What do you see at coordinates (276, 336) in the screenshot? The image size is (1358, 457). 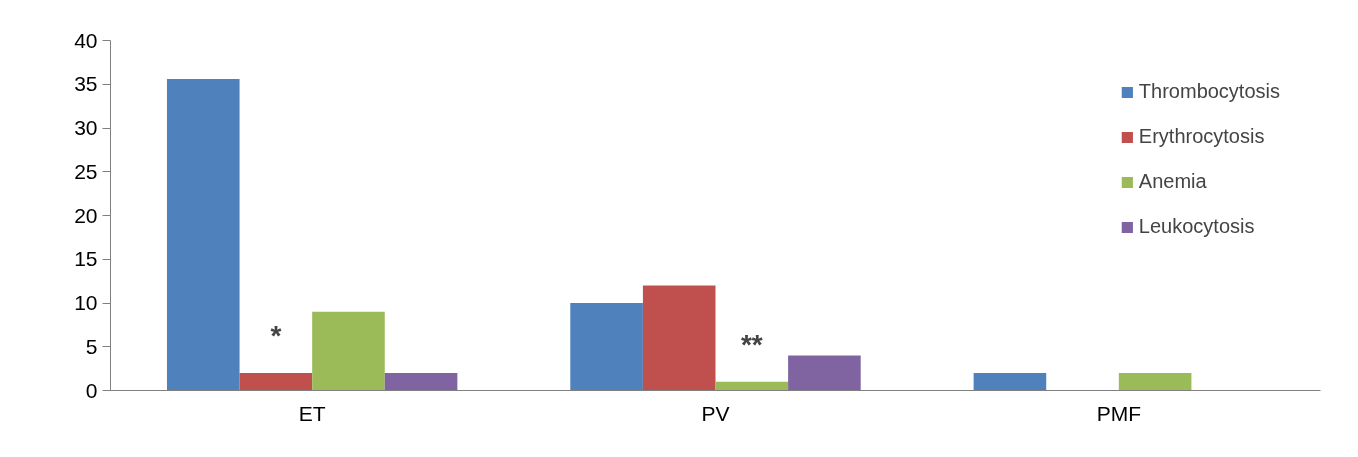 I see `annotation: *` at bounding box center [276, 336].